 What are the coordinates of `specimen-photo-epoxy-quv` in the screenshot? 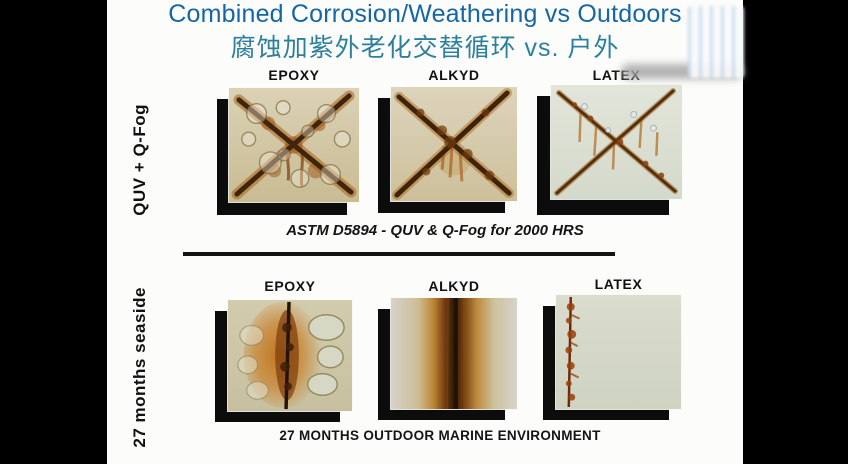 It's located at (294, 145).